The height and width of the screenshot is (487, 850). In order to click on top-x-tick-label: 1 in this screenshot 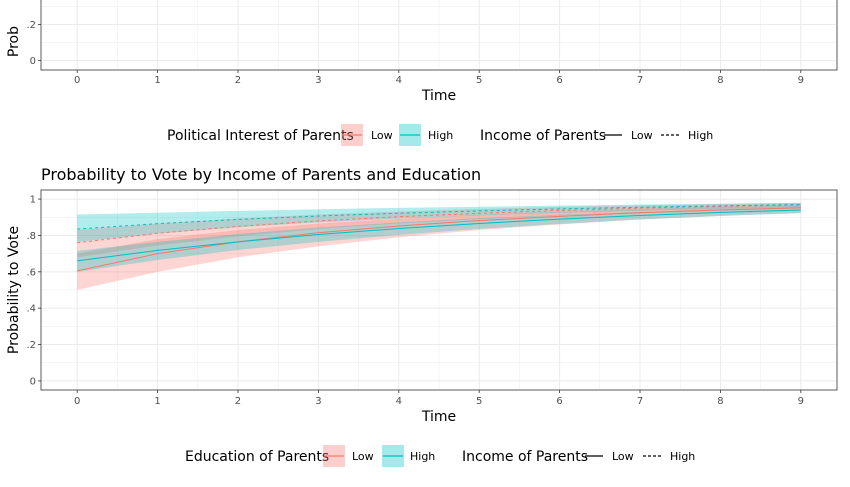, I will do `click(157, 80)`.